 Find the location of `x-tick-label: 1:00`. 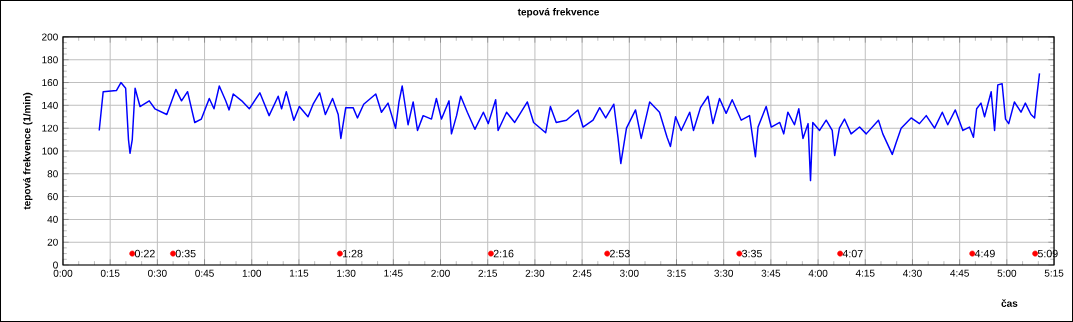

x-tick-label: 1:00 is located at coordinates (252, 273).